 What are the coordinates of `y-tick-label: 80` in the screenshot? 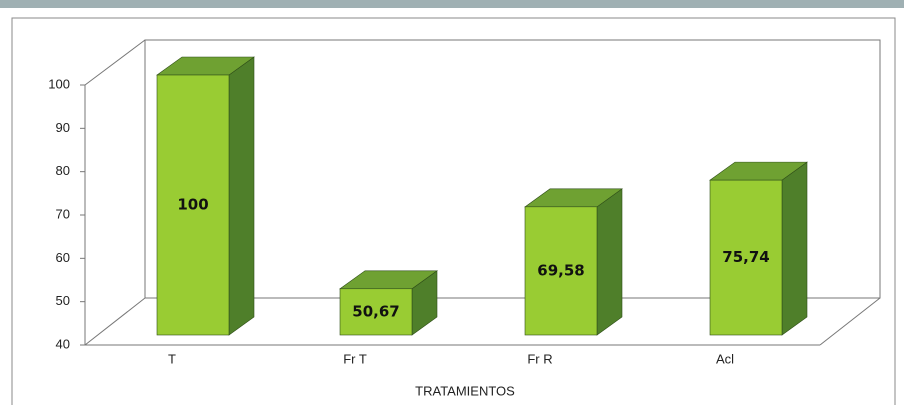 It's located at (63, 170).